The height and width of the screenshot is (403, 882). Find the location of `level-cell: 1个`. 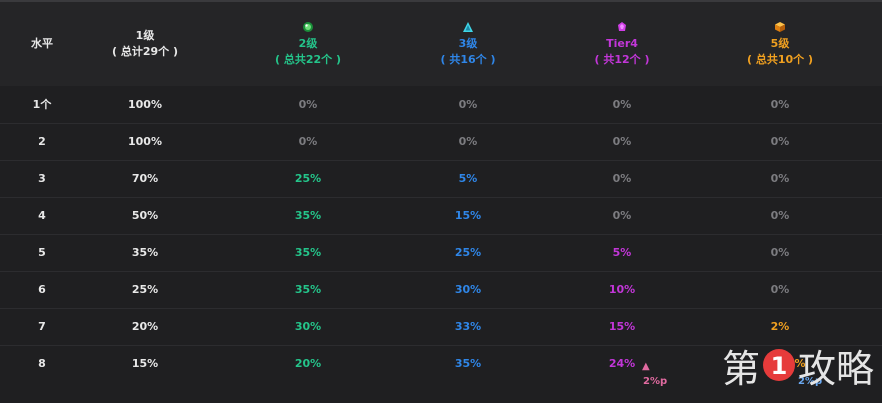

level-cell: 1个 is located at coordinates (42, 104).